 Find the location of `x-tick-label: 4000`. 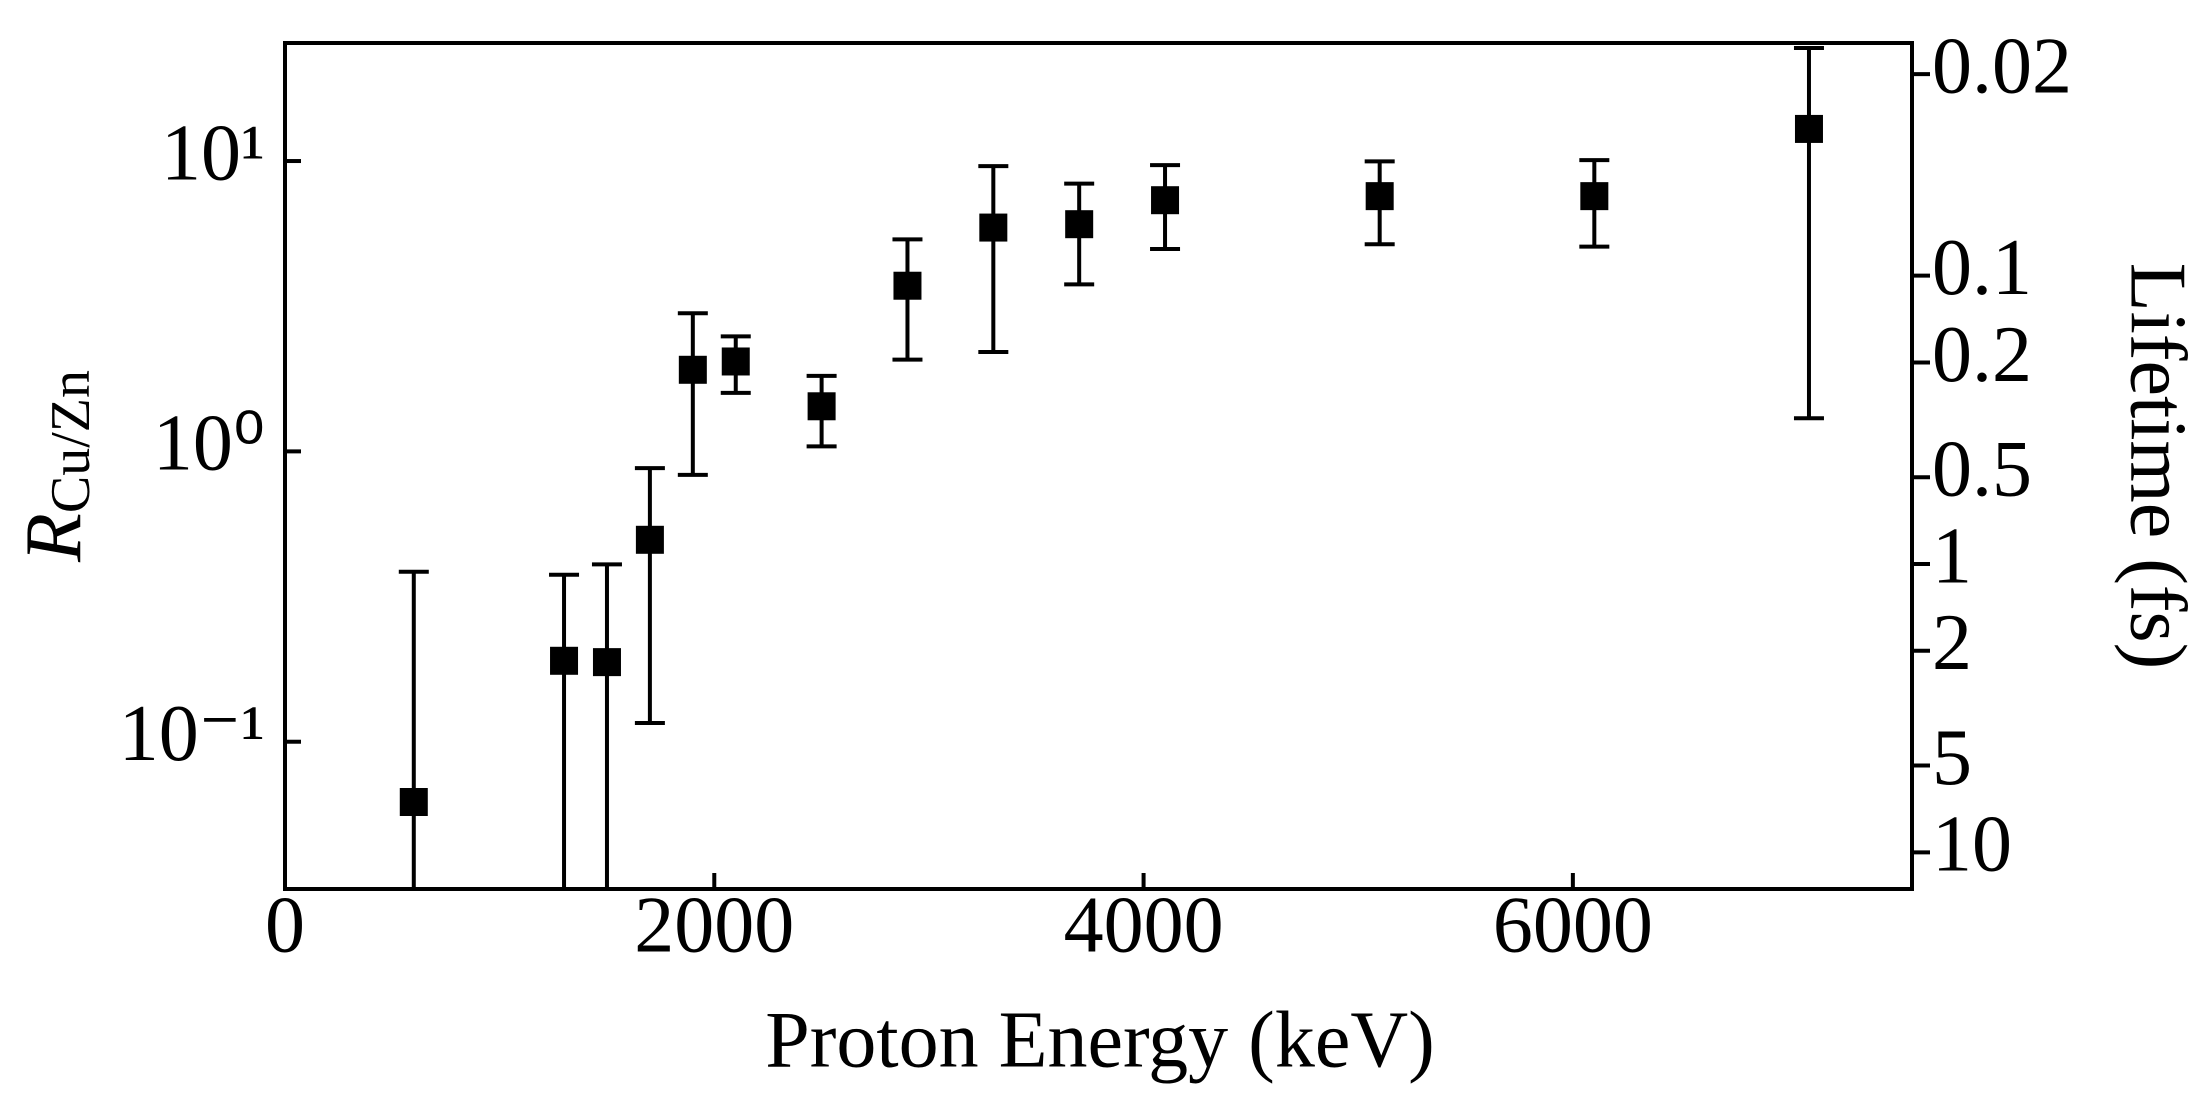

x-tick-label: 4000 is located at coordinates (1144, 925).